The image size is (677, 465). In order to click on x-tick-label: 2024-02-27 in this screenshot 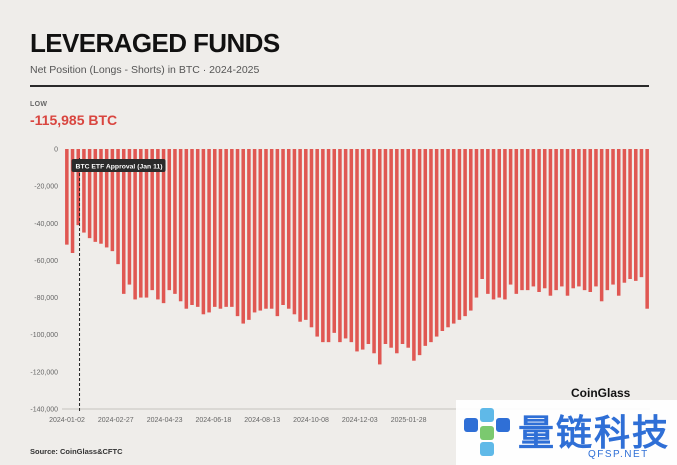, I will do `click(116, 420)`.